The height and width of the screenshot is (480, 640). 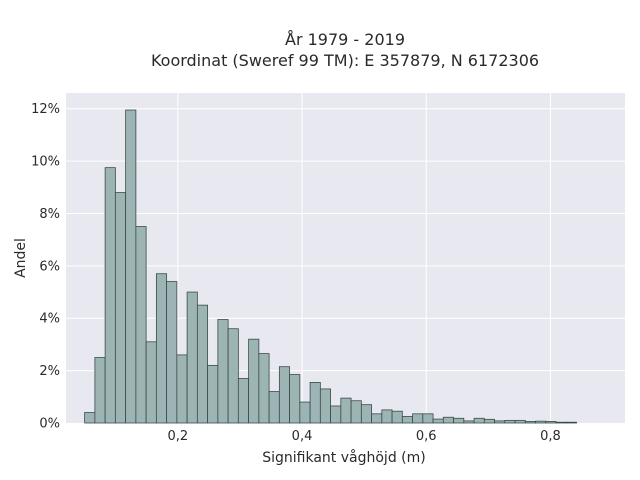 I want to click on y-axis-label: Andel, so click(x=21, y=258).